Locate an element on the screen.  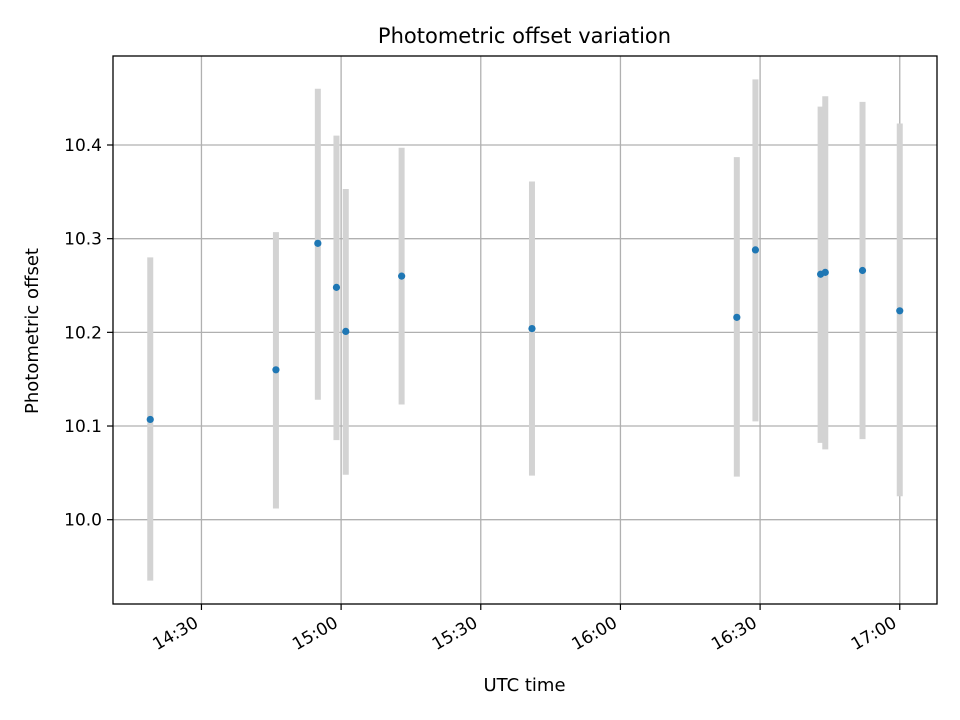
x-axis-ticks: 14:30 15:00 15:30 16:00 16:30 17:00 is located at coordinates (525, 629).